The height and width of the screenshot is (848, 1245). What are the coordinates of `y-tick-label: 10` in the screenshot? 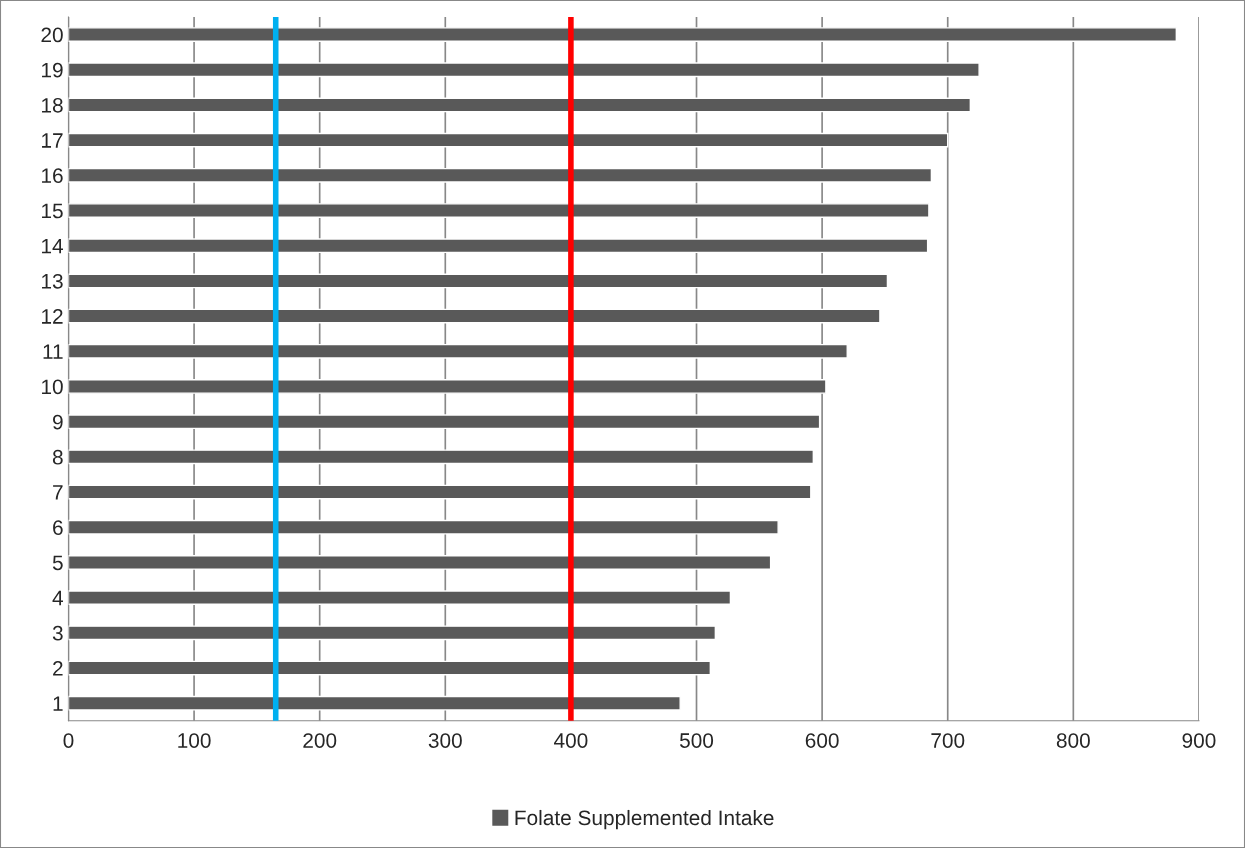 It's located at (52, 387).